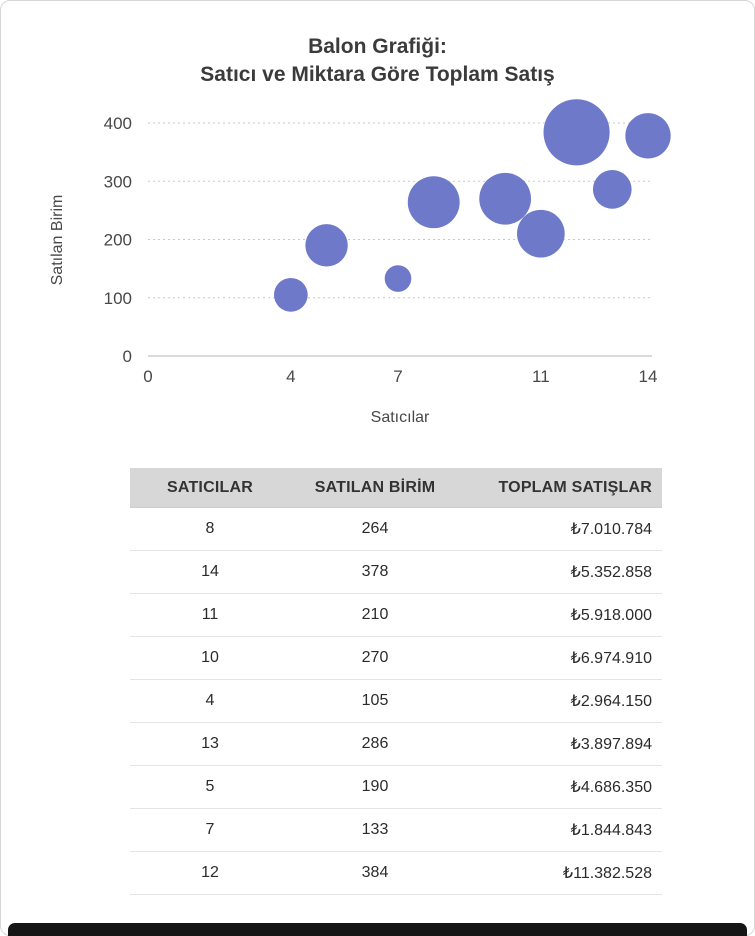  Describe the element at coordinates (118, 123) in the screenshot. I see `y-tick-label: 400` at that location.